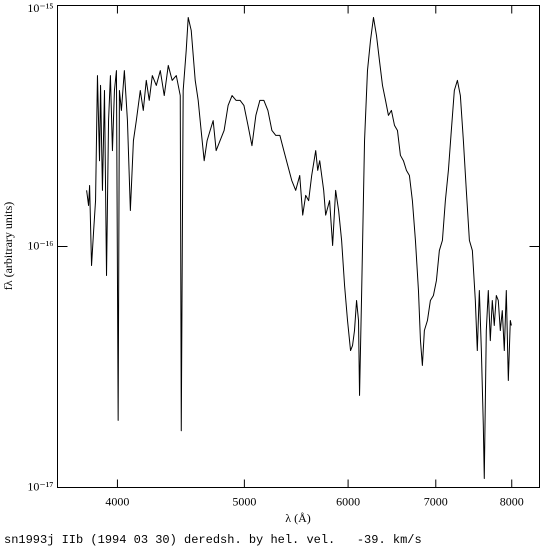 The height and width of the screenshot is (548, 540). What do you see at coordinates (348, 502) in the screenshot?
I see `x-tick-label: 6000` at bounding box center [348, 502].